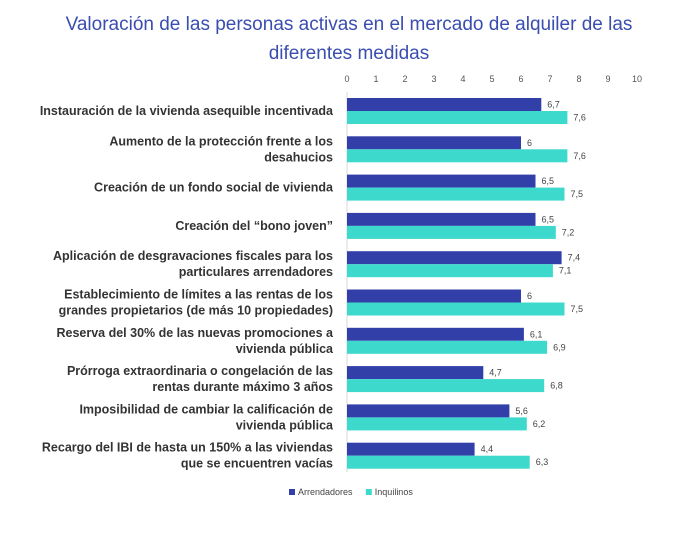 Image resolution: width=698 pixels, height=548 pixels. Describe the element at coordinates (375, 79) in the screenshot. I see `x-tick-label: 1` at that location.